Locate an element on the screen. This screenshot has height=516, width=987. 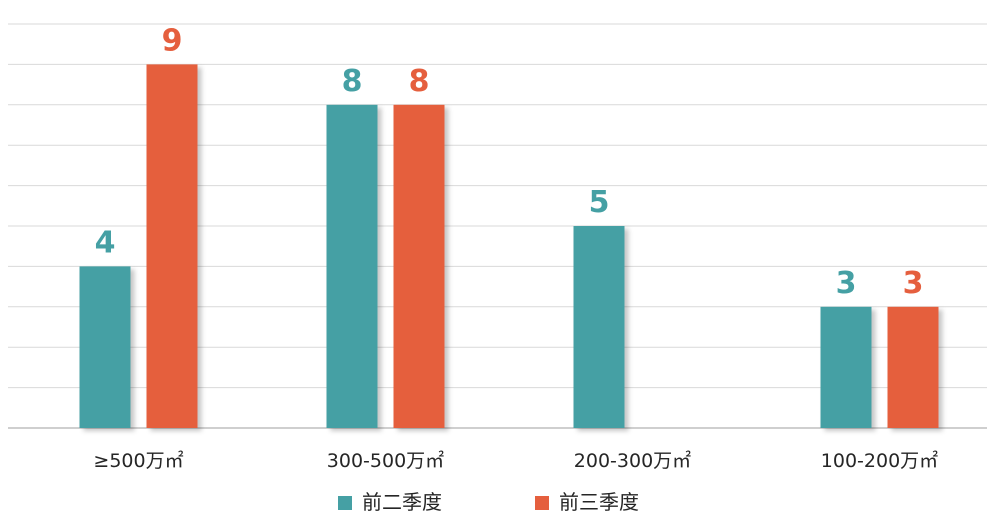
legend-label-2: 前三季度 is located at coordinates (599, 502).